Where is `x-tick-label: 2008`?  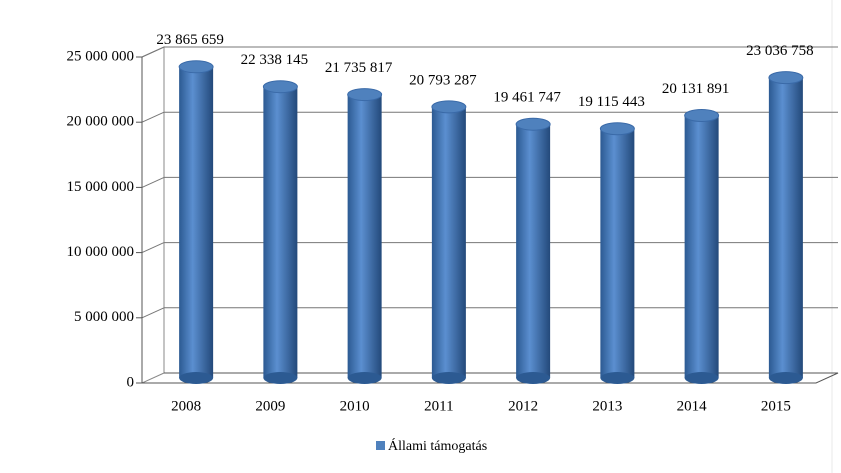 x-tick-label: 2008 is located at coordinates (186, 406).